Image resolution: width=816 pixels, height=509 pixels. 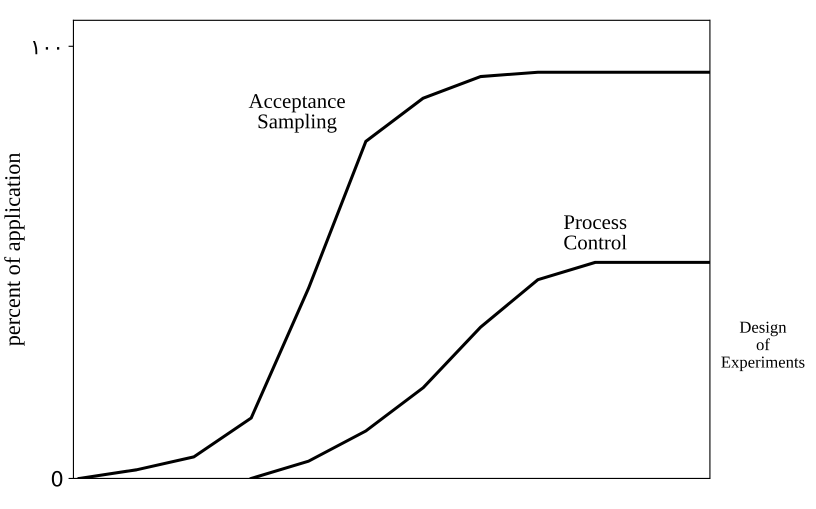 What do you see at coordinates (14, 249) in the screenshot?
I see `y-axis-title: percent of application` at bounding box center [14, 249].